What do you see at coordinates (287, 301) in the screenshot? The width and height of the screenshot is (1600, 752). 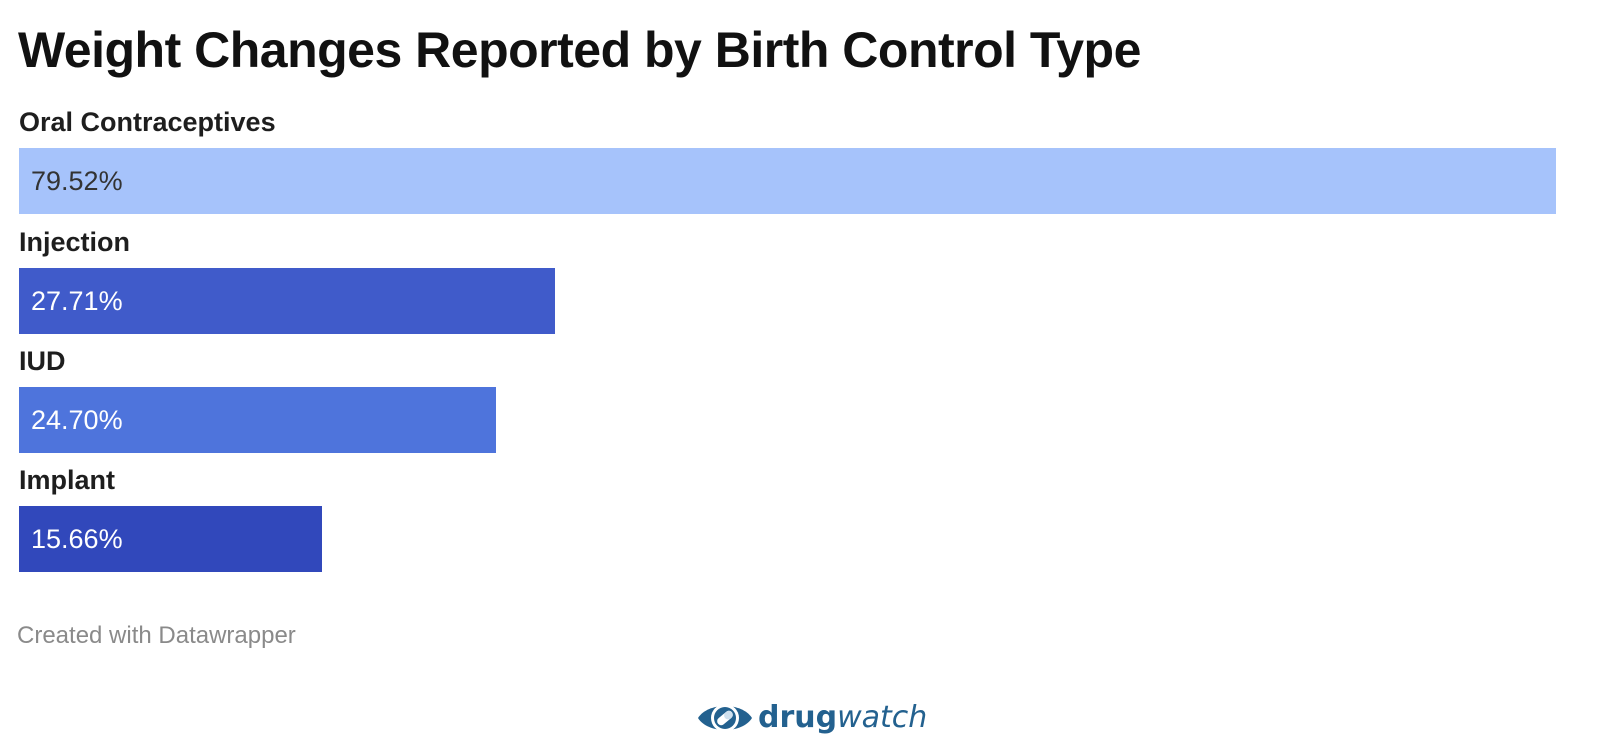 I see `bar: 27.71%` at bounding box center [287, 301].